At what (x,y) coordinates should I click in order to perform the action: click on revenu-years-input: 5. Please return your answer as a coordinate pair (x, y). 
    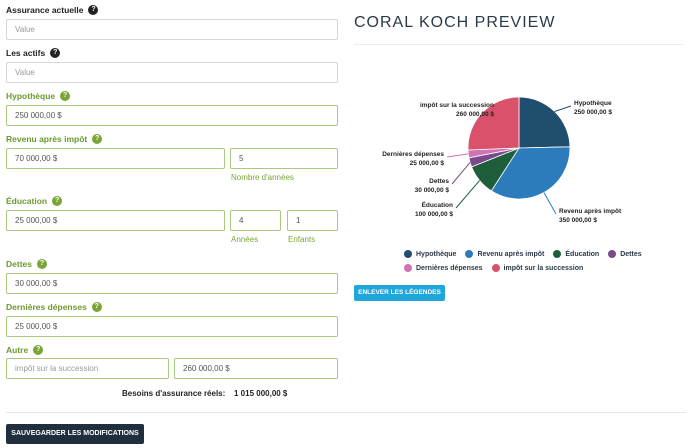
    Looking at the image, I should click on (284, 158).